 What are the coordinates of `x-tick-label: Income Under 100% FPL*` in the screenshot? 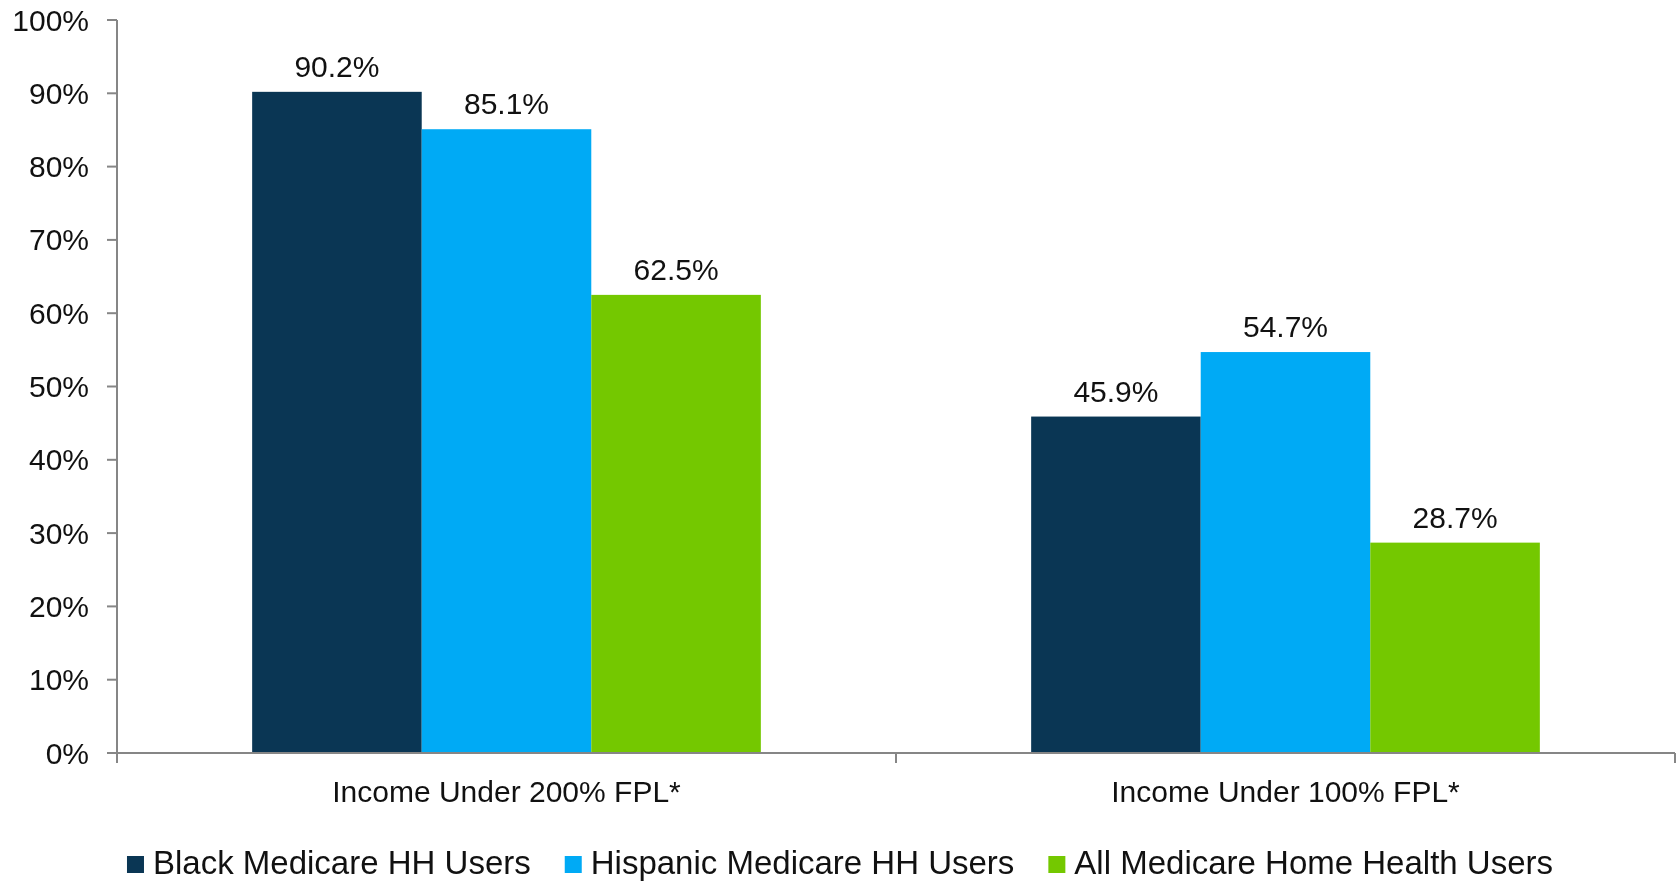 It's located at (1286, 791).